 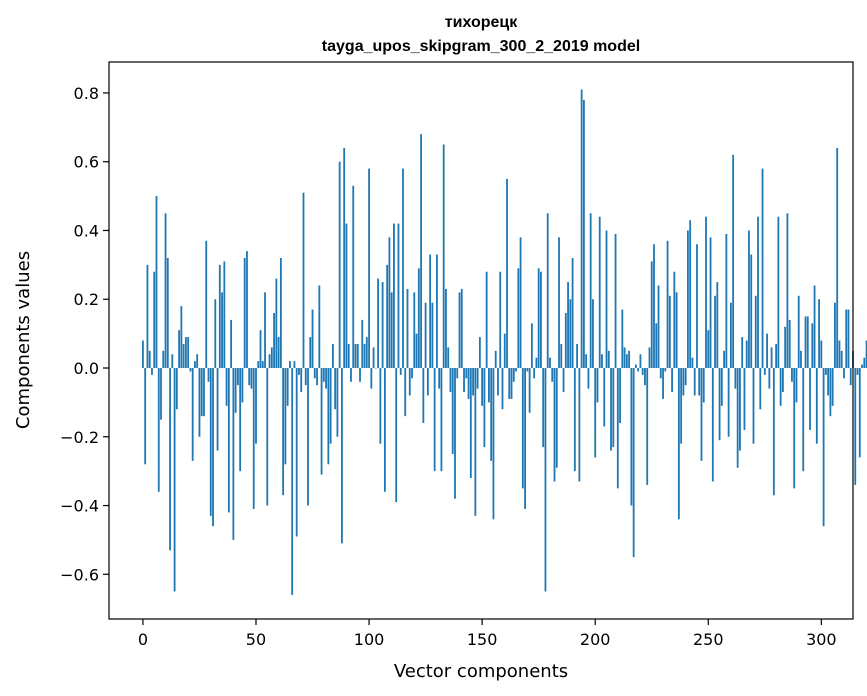 I want to click on y-tick-label: −0.6, so click(x=79, y=574).